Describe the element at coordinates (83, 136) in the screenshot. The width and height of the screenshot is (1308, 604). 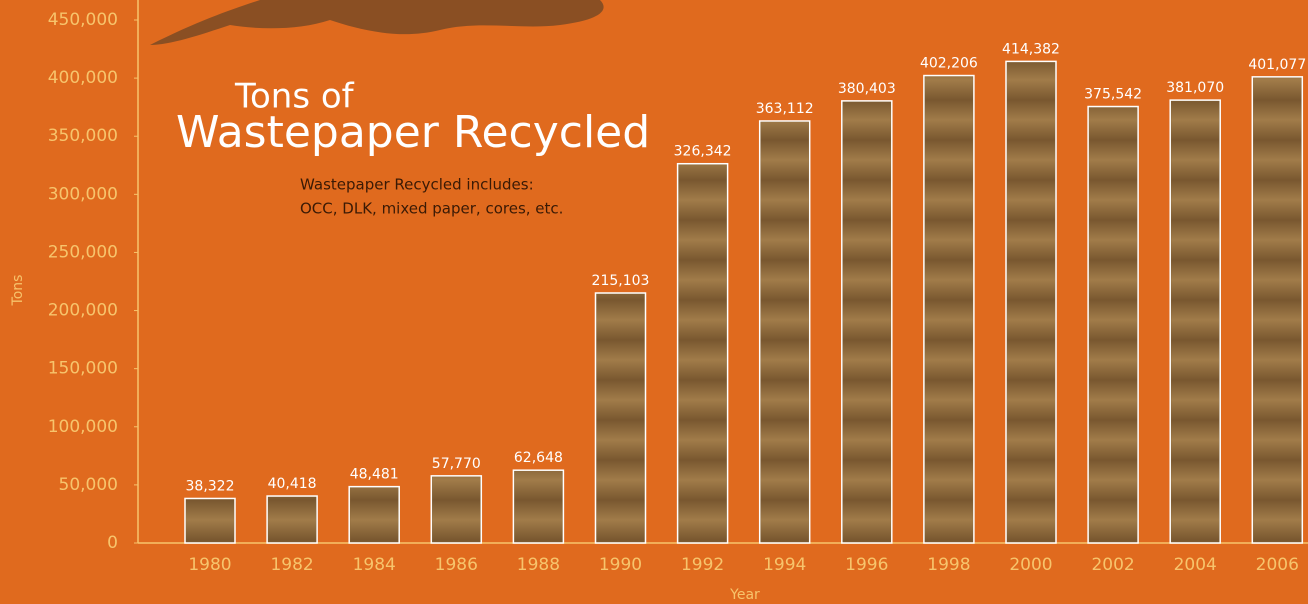
I see `y-tick-label: 350,000` at that location.